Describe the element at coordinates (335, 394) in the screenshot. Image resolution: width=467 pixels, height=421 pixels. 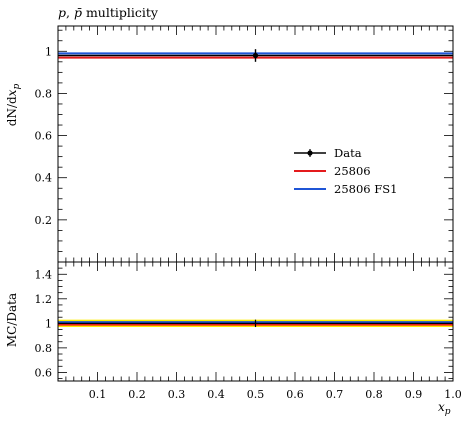
I see `x-tick-label: 0.7` at that location.